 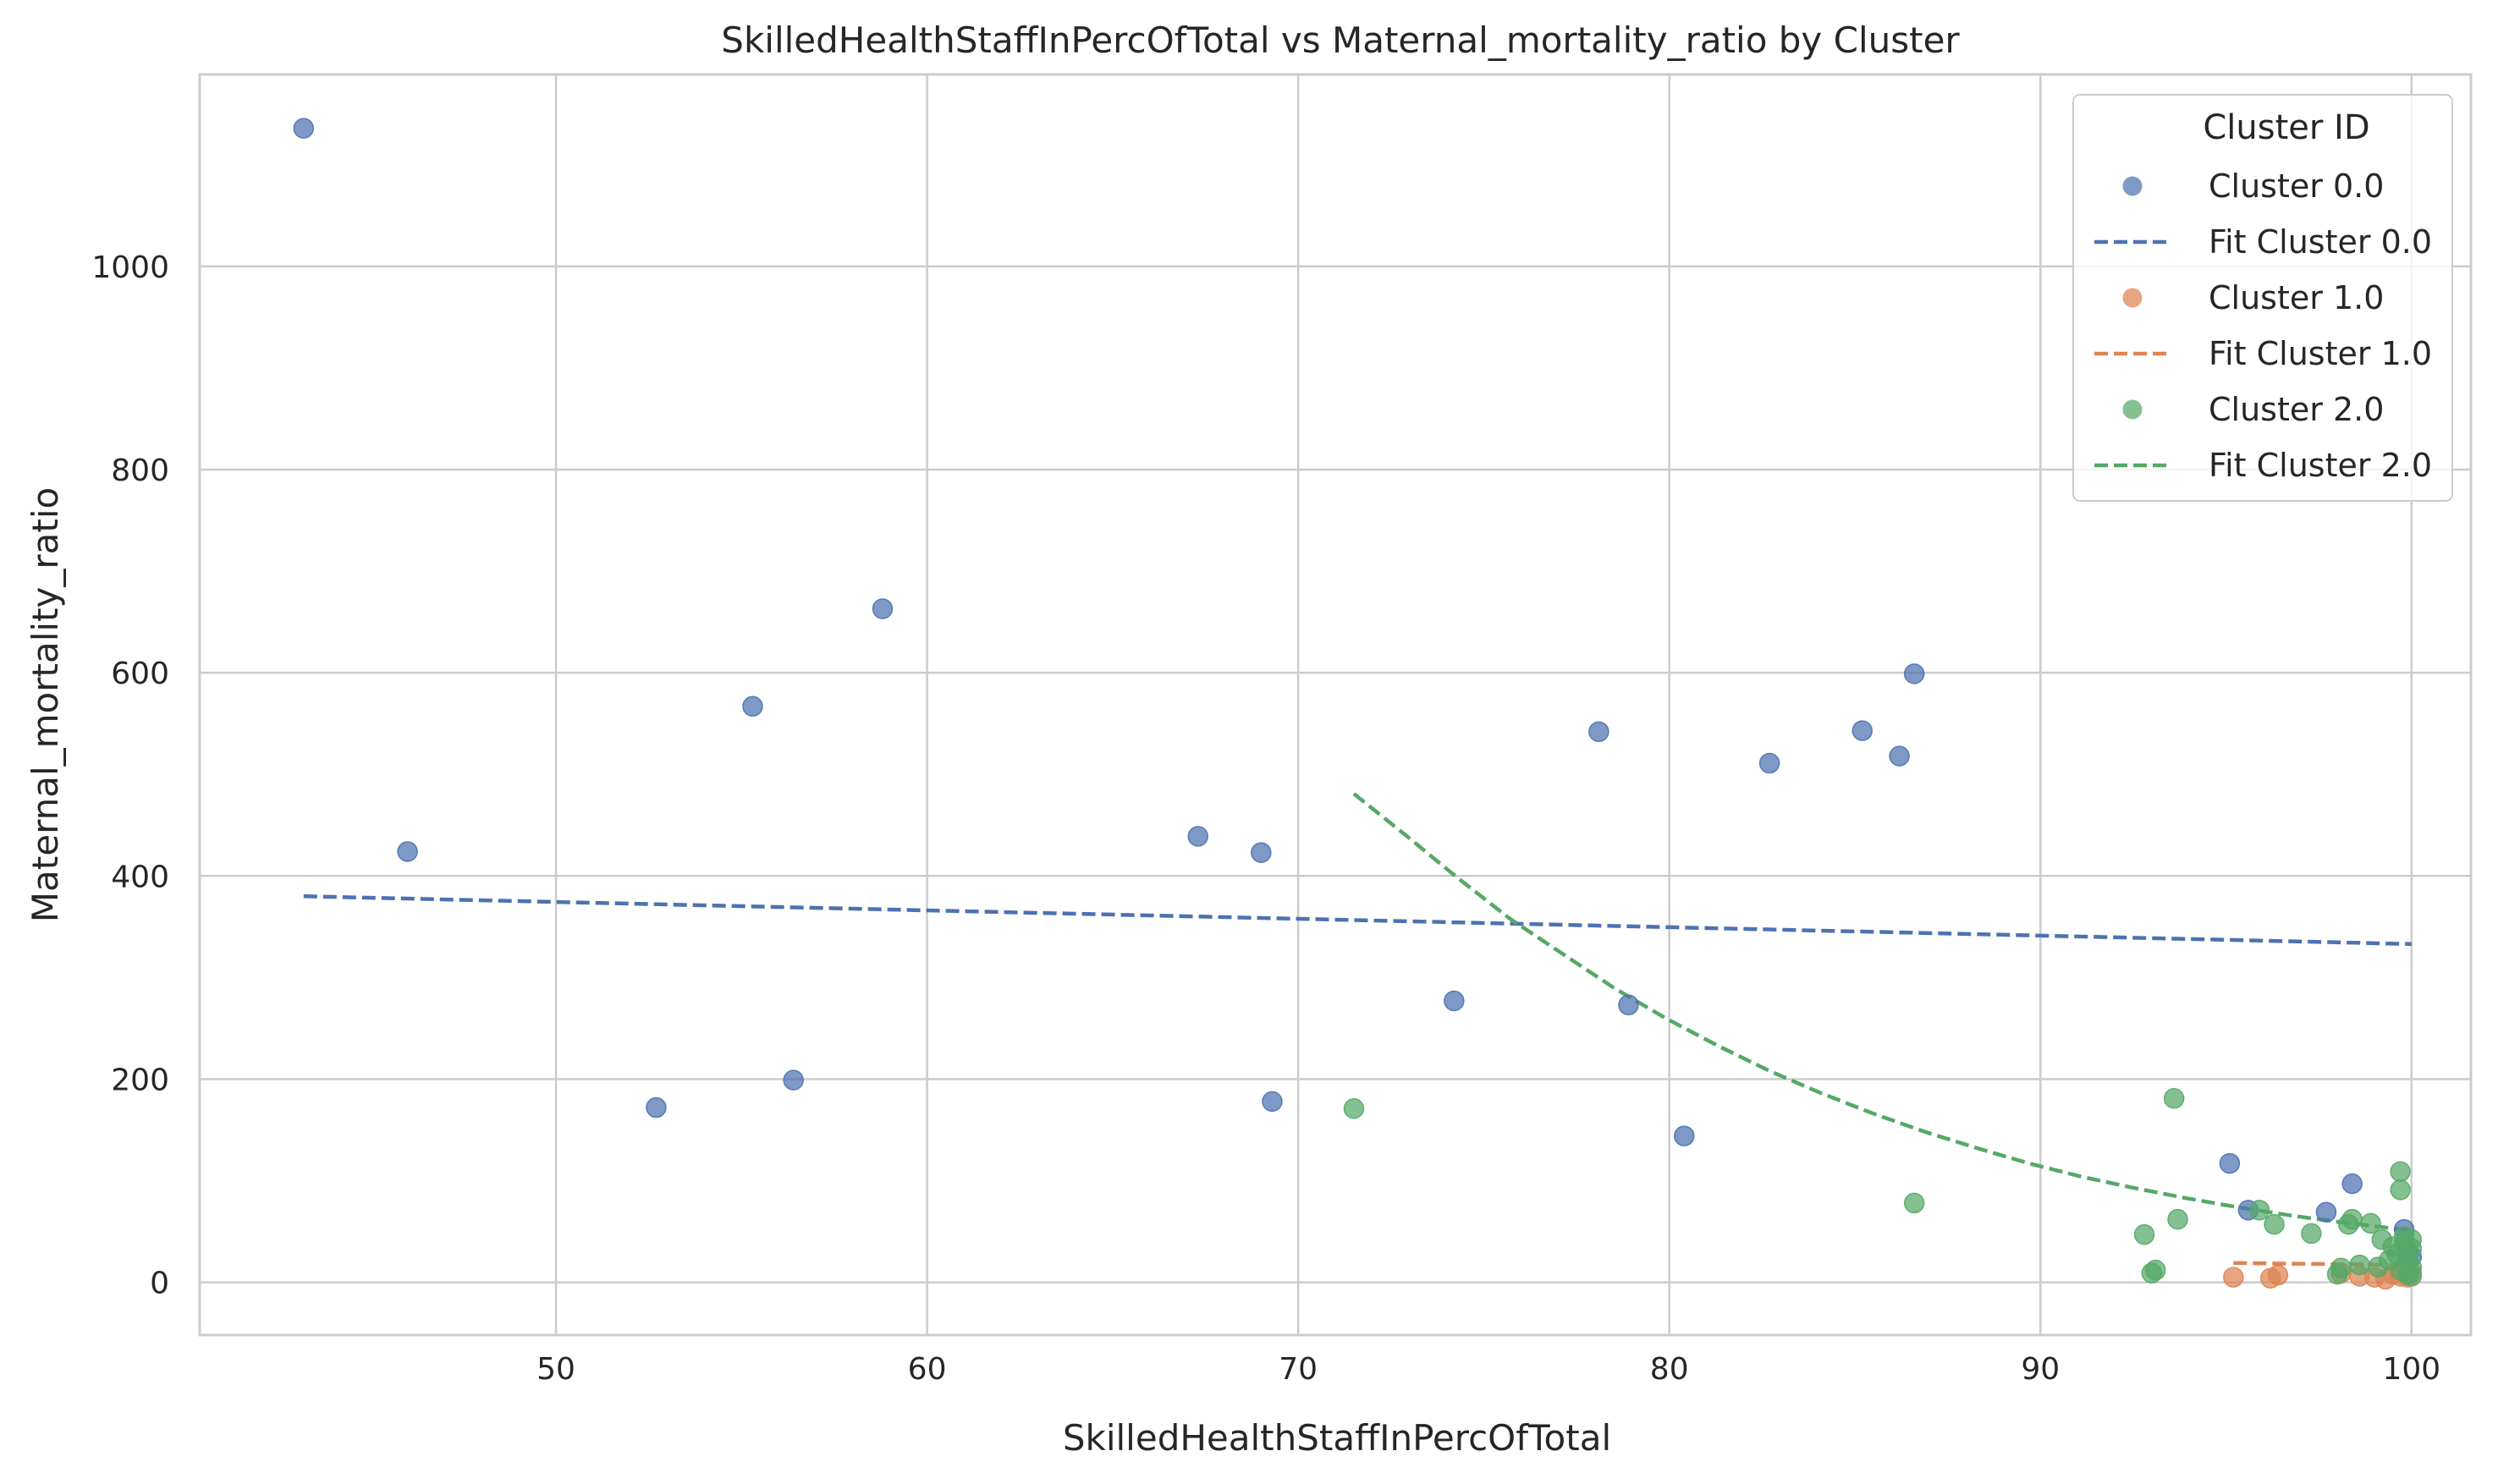 I want to click on y-tick-label: 400, so click(x=140, y=877).